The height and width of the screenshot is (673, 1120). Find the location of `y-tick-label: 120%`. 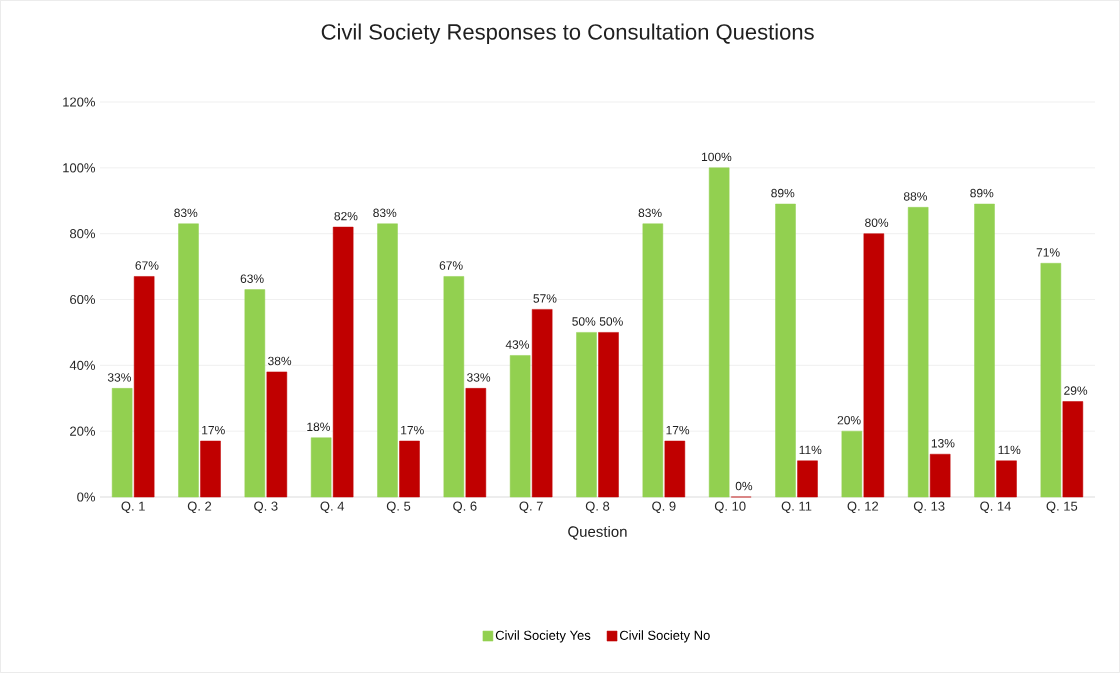

y-tick-label: 120% is located at coordinates (79, 102).